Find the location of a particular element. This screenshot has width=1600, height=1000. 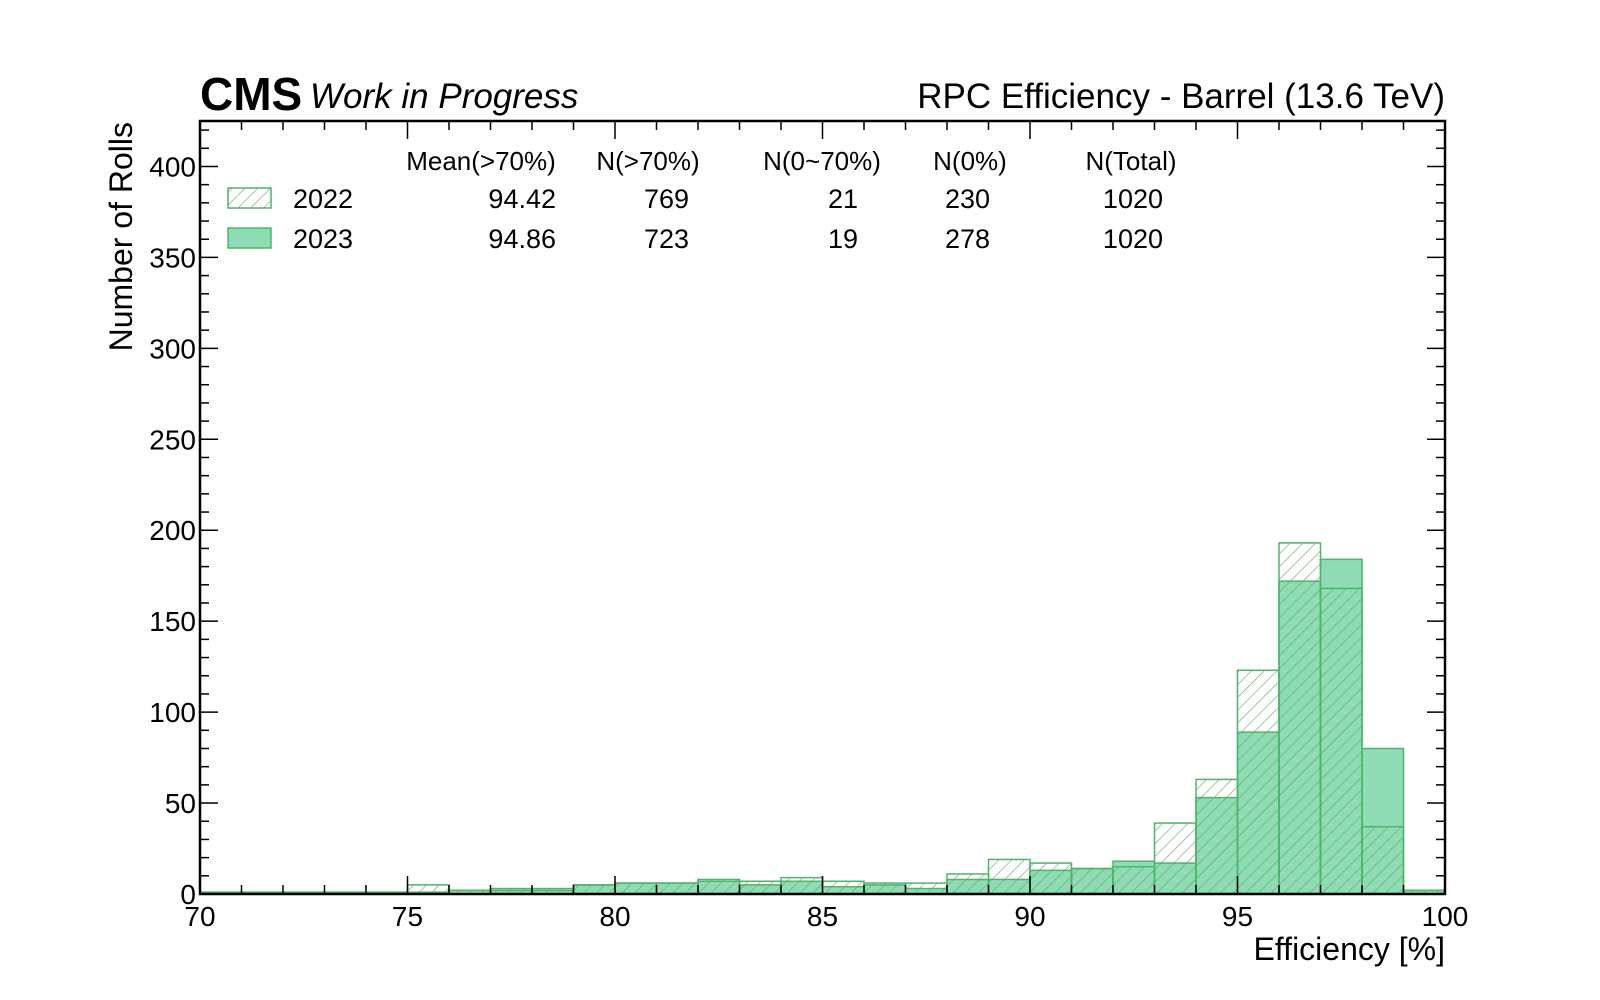

stat-value: 230 is located at coordinates (967, 199).